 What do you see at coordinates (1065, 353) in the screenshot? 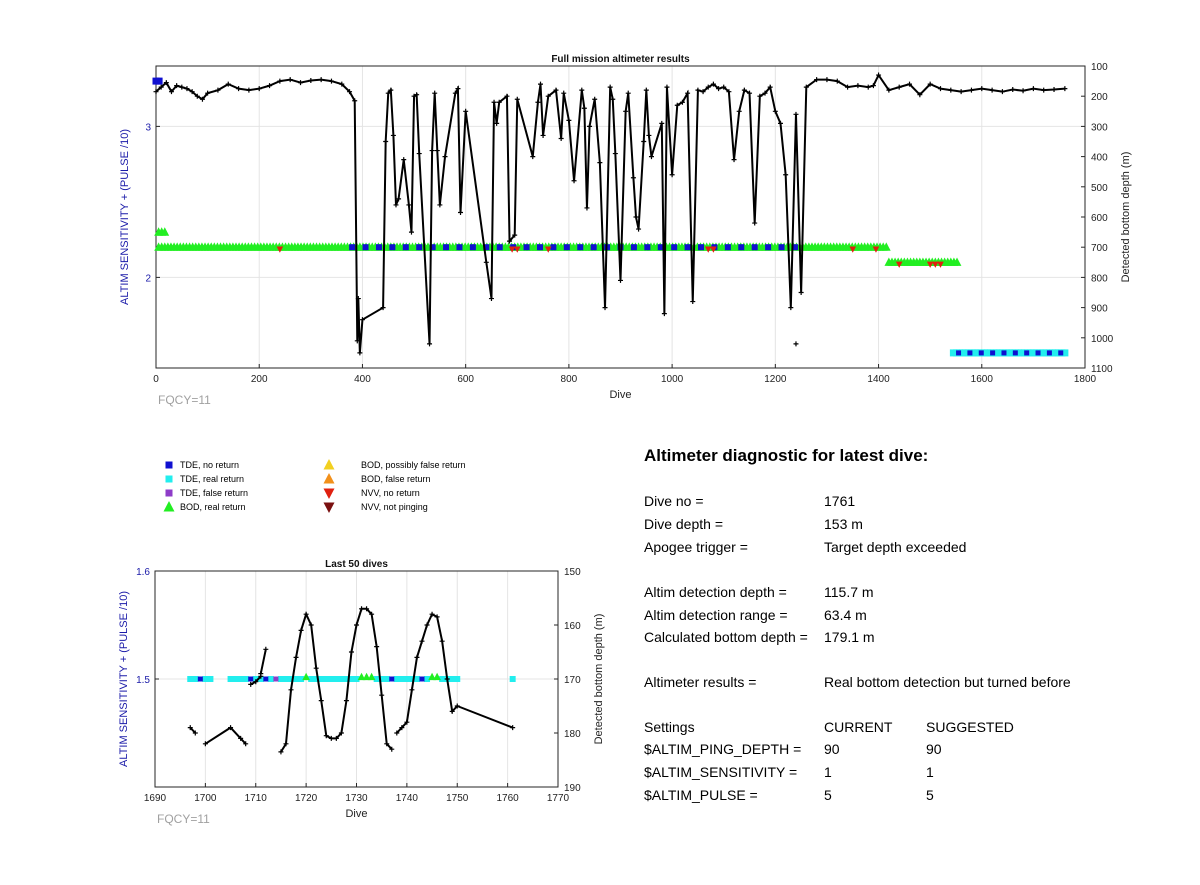
I see `top-band-4-marker` at bounding box center [1065, 353].